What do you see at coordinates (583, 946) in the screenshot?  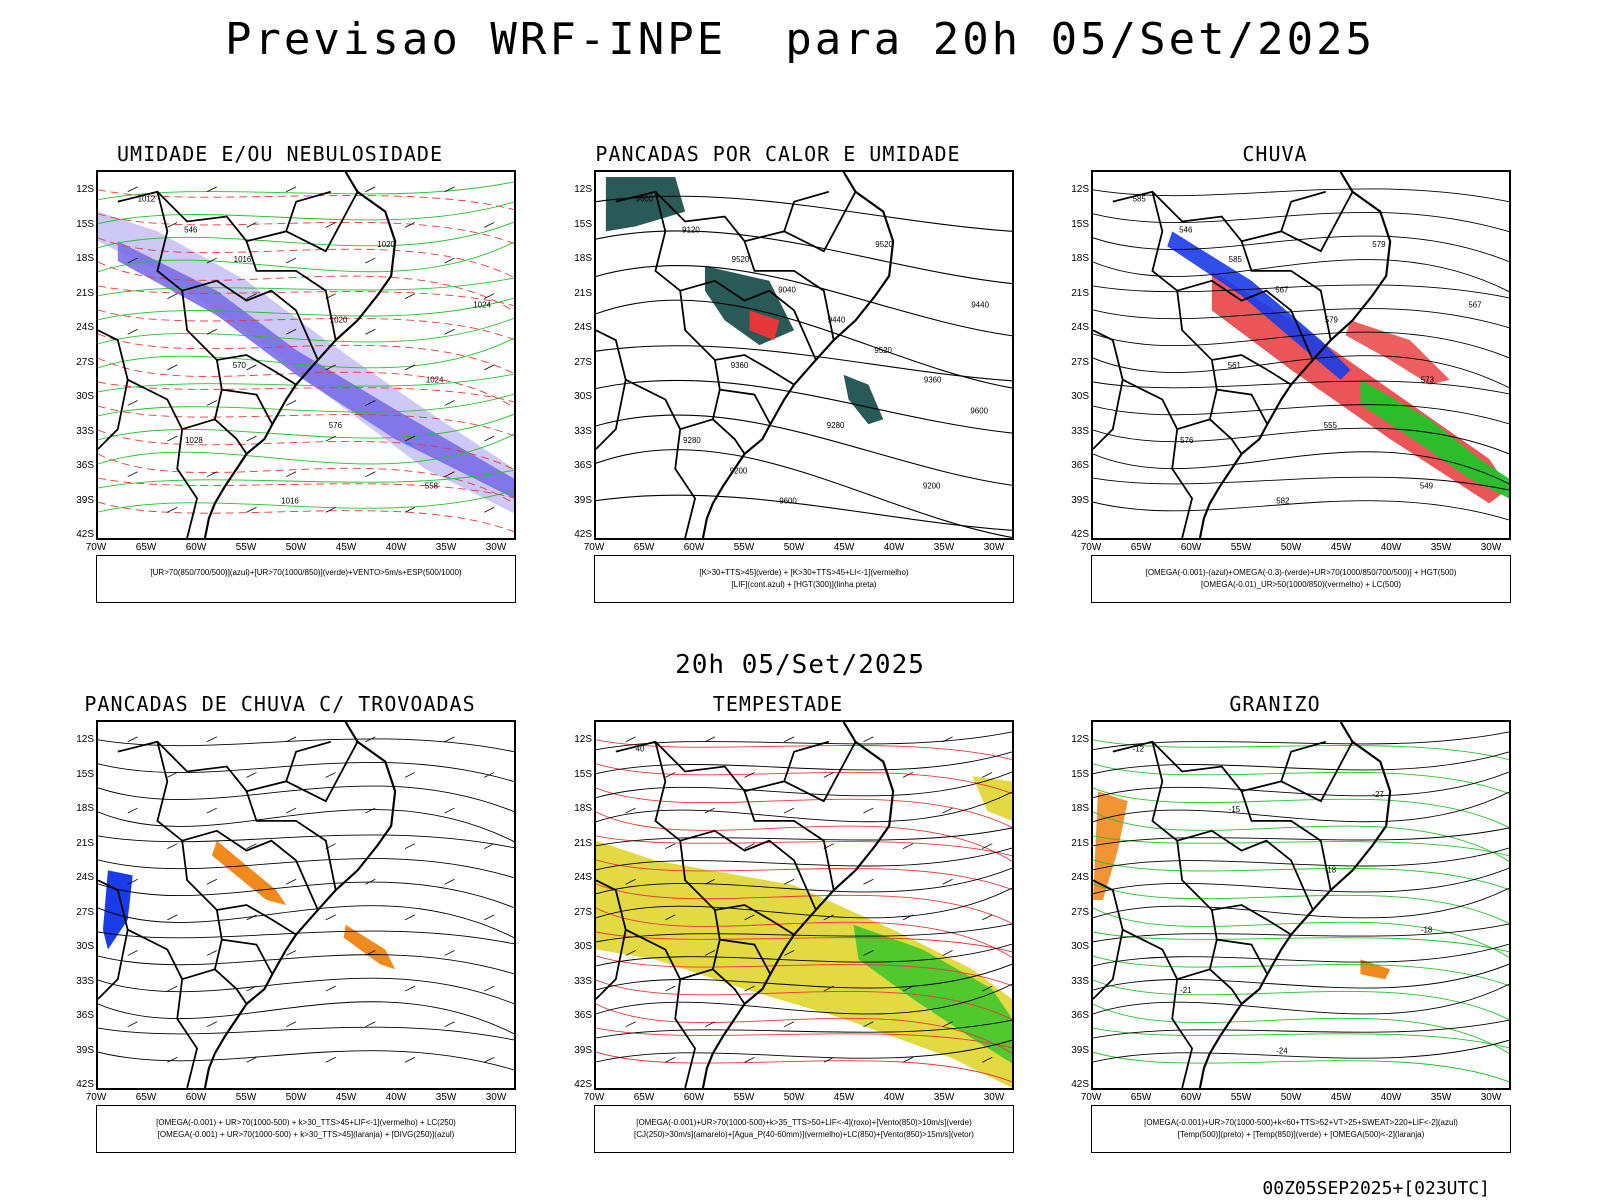 I see `latitude-label: 30S` at bounding box center [583, 946].